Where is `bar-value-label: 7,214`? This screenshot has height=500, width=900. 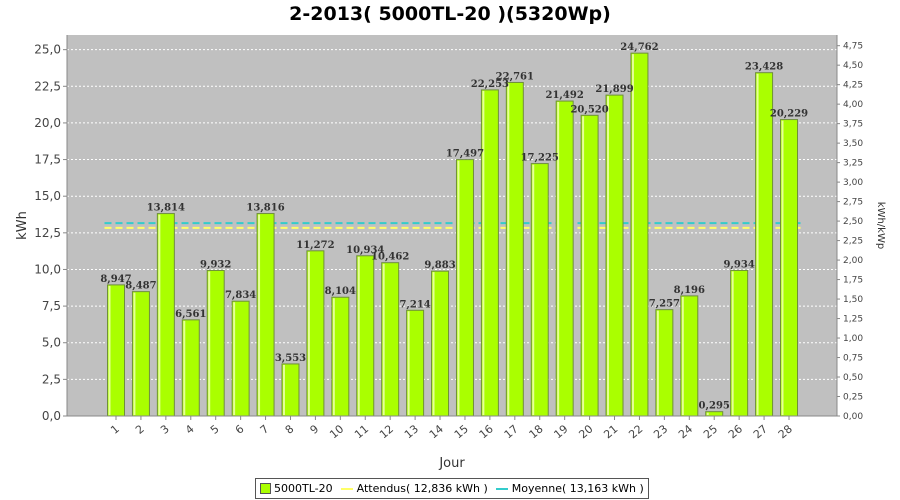 bar-value-label: 7,214 is located at coordinates (414, 304).